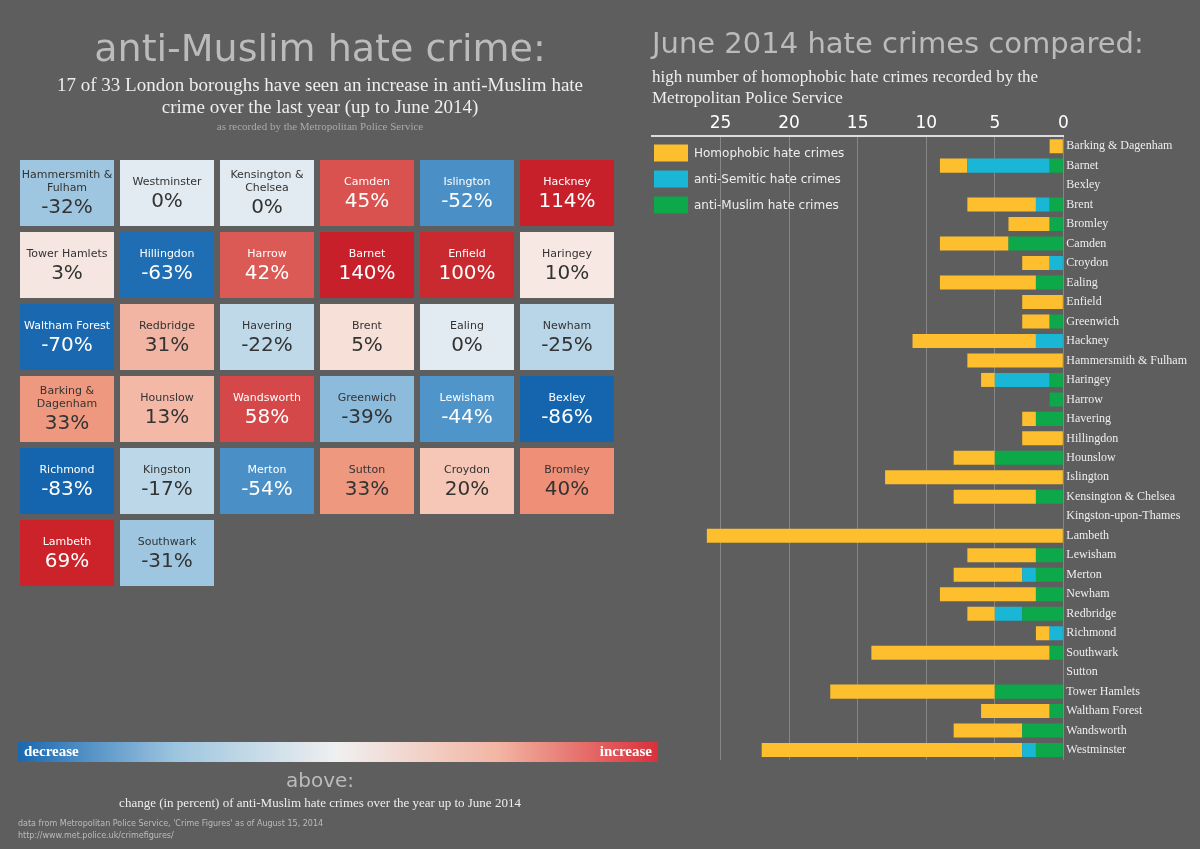 This screenshot has height=849, width=1200. I want to click on data-label: 42%, so click(267, 271).